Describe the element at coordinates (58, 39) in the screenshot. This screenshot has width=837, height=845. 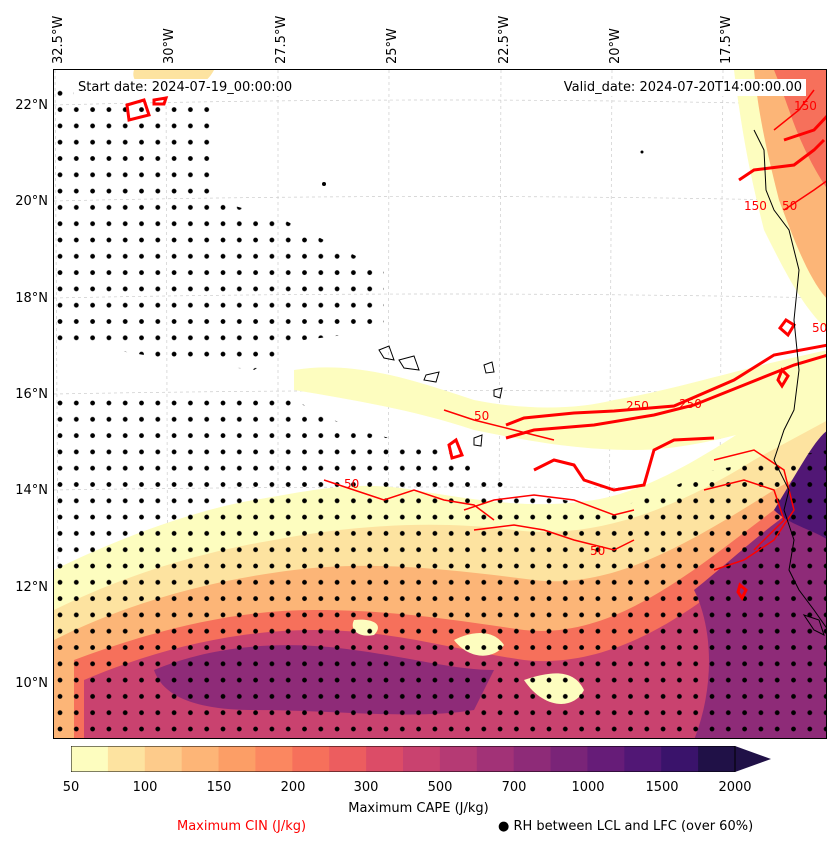
I see `lon-label-32-5w: 32.5°W` at that location.